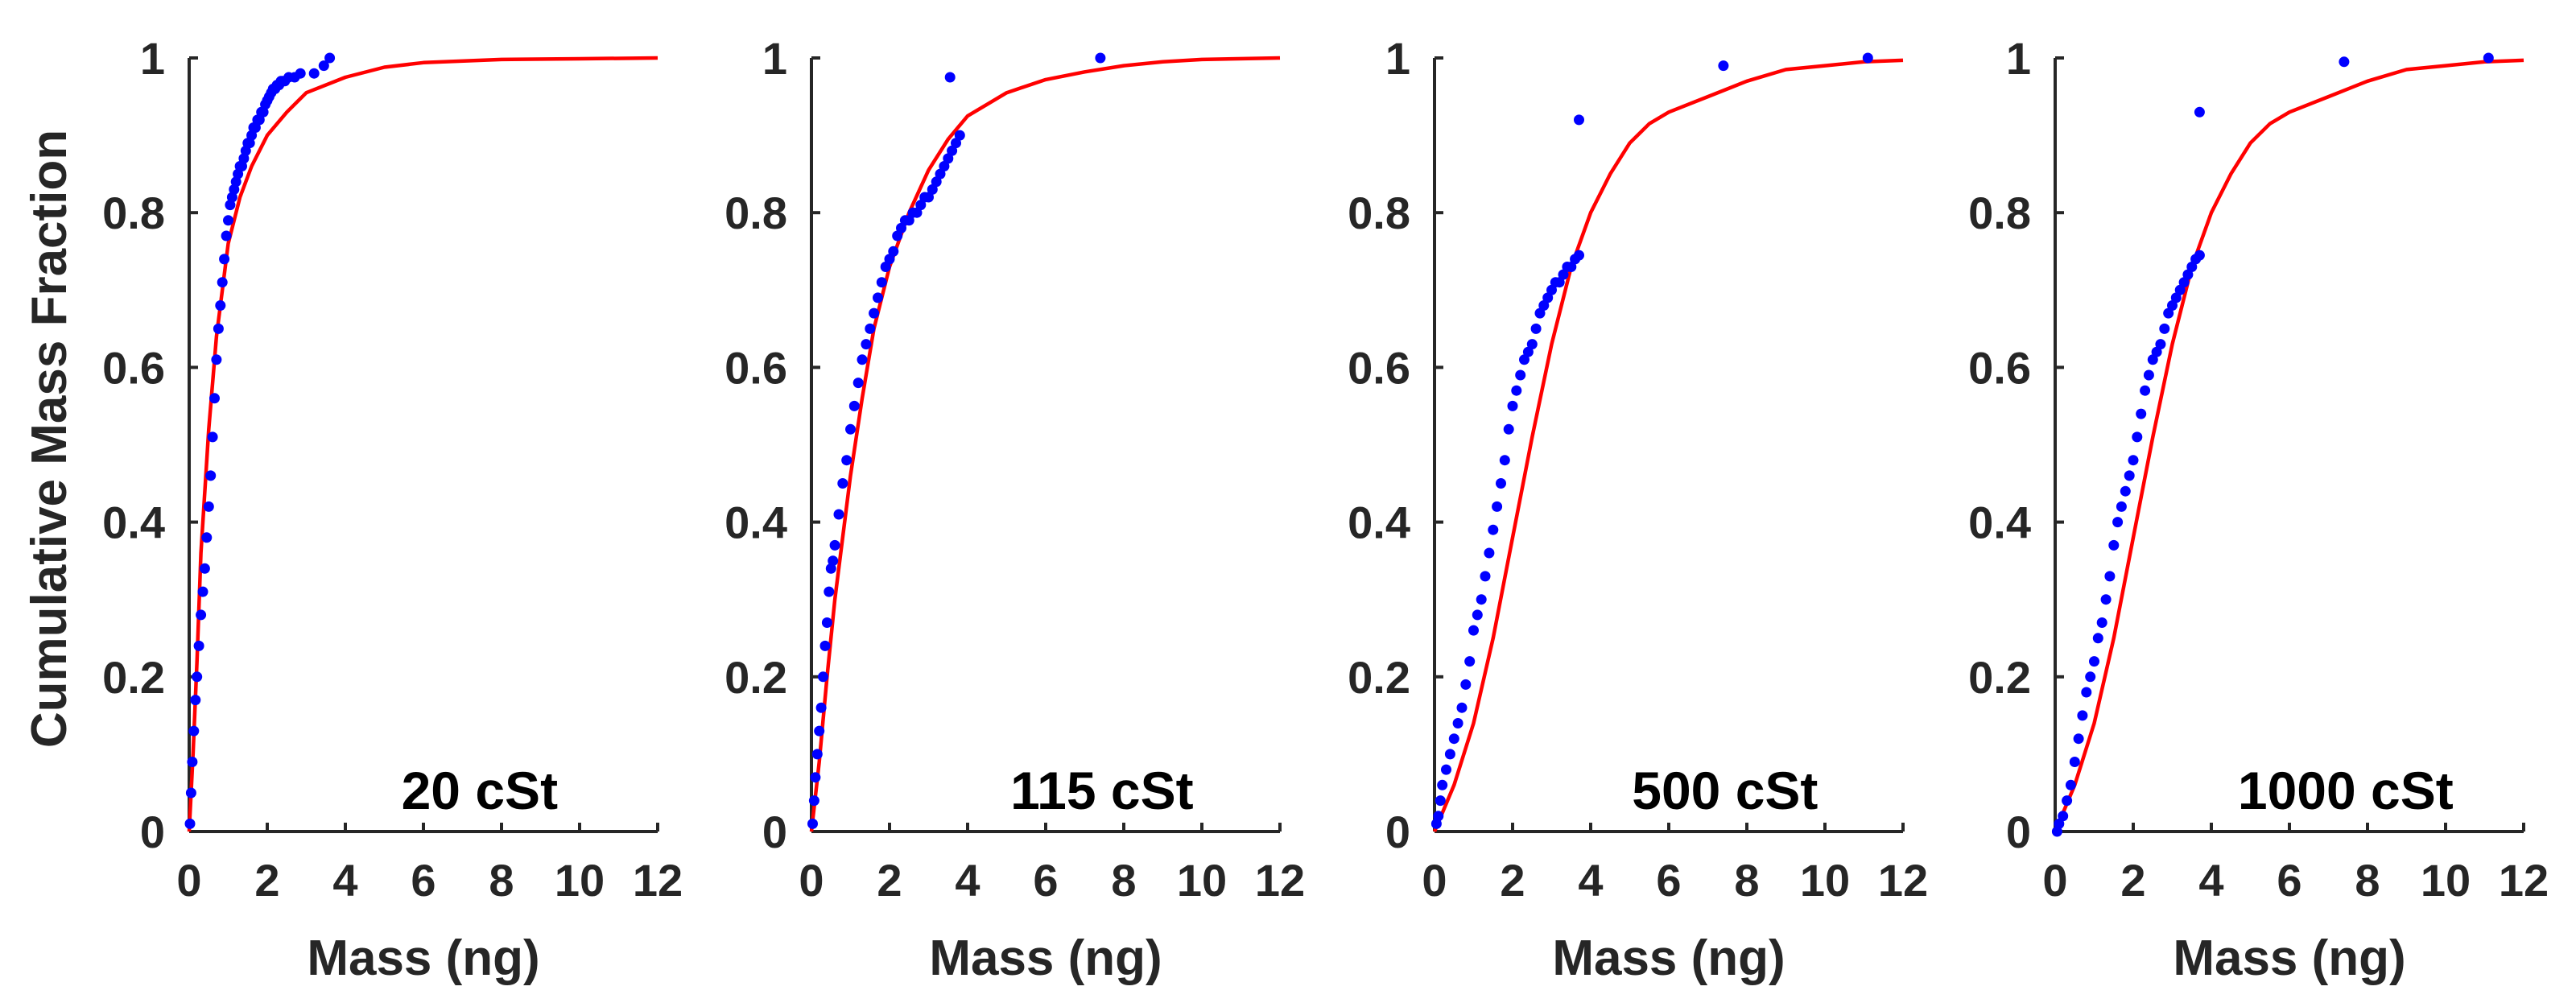 The width and height of the screenshot is (2576, 1007). I want to click on panel-label: 115 cSt, so click(1102, 790).